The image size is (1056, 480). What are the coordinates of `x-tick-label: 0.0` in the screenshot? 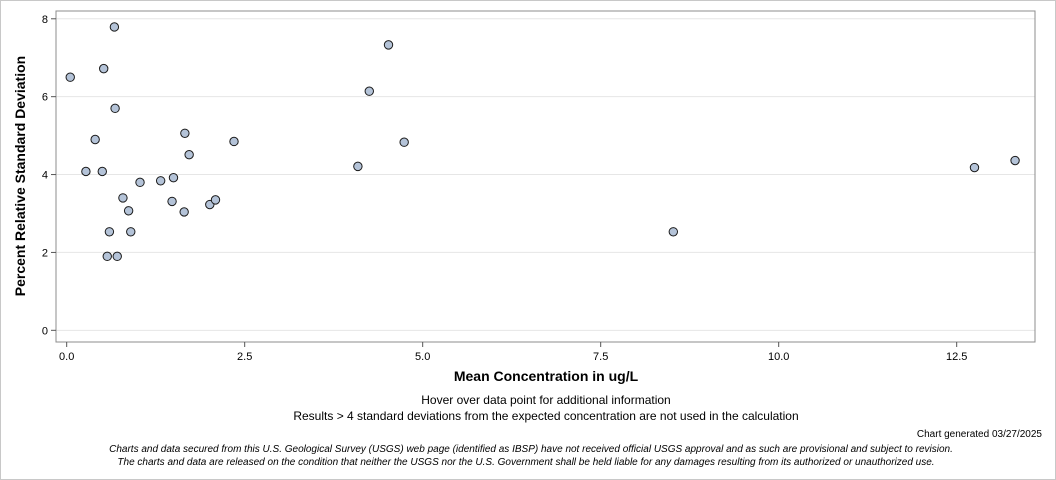 It's located at (66, 357).